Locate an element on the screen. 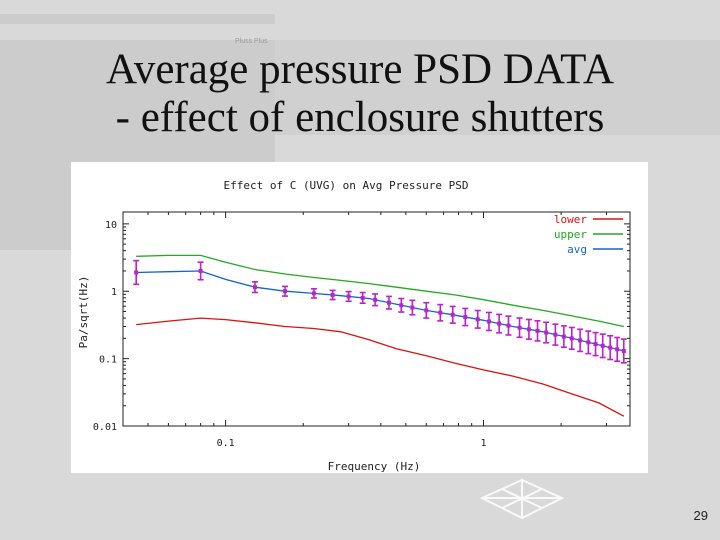  y-tick-label: 1 is located at coordinates (114, 292).